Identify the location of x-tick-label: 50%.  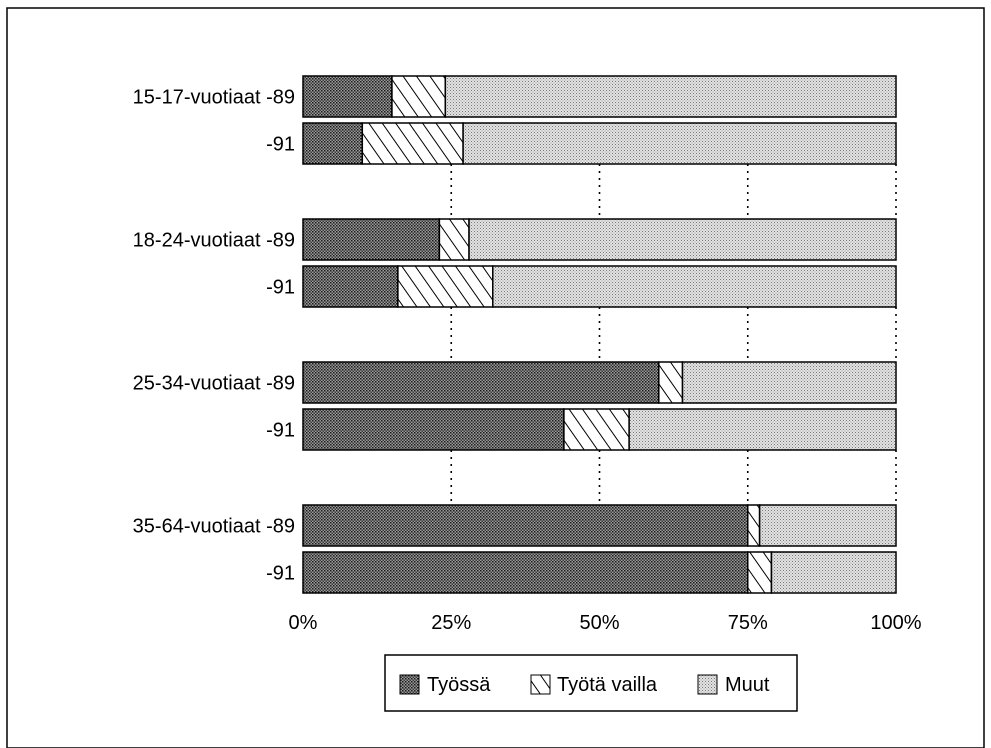
(599, 623).